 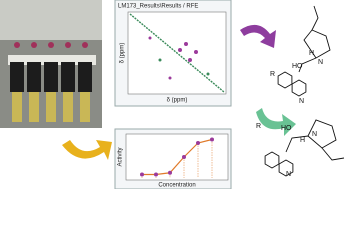 I want to click on x-axis-label: Concentration, so click(x=176, y=186).